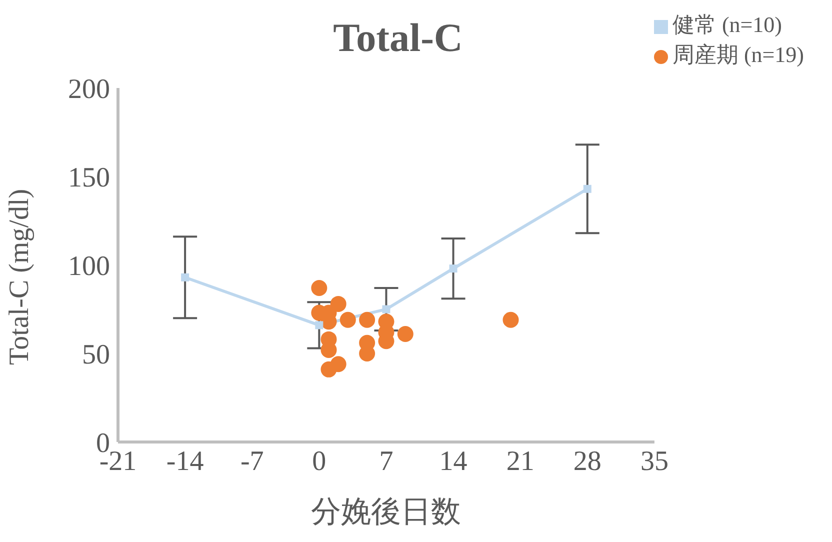  Describe the element at coordinates (185, 461) in the screenshot. I see `x-tick-label: -14` at that location.